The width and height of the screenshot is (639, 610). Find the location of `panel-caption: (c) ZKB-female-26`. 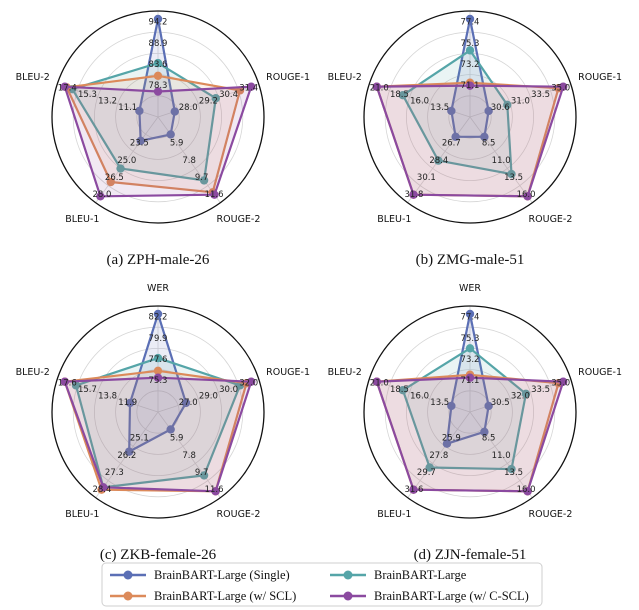

panel-caption: (c) ZKB-female-26 is located at coordinates (158, 555).